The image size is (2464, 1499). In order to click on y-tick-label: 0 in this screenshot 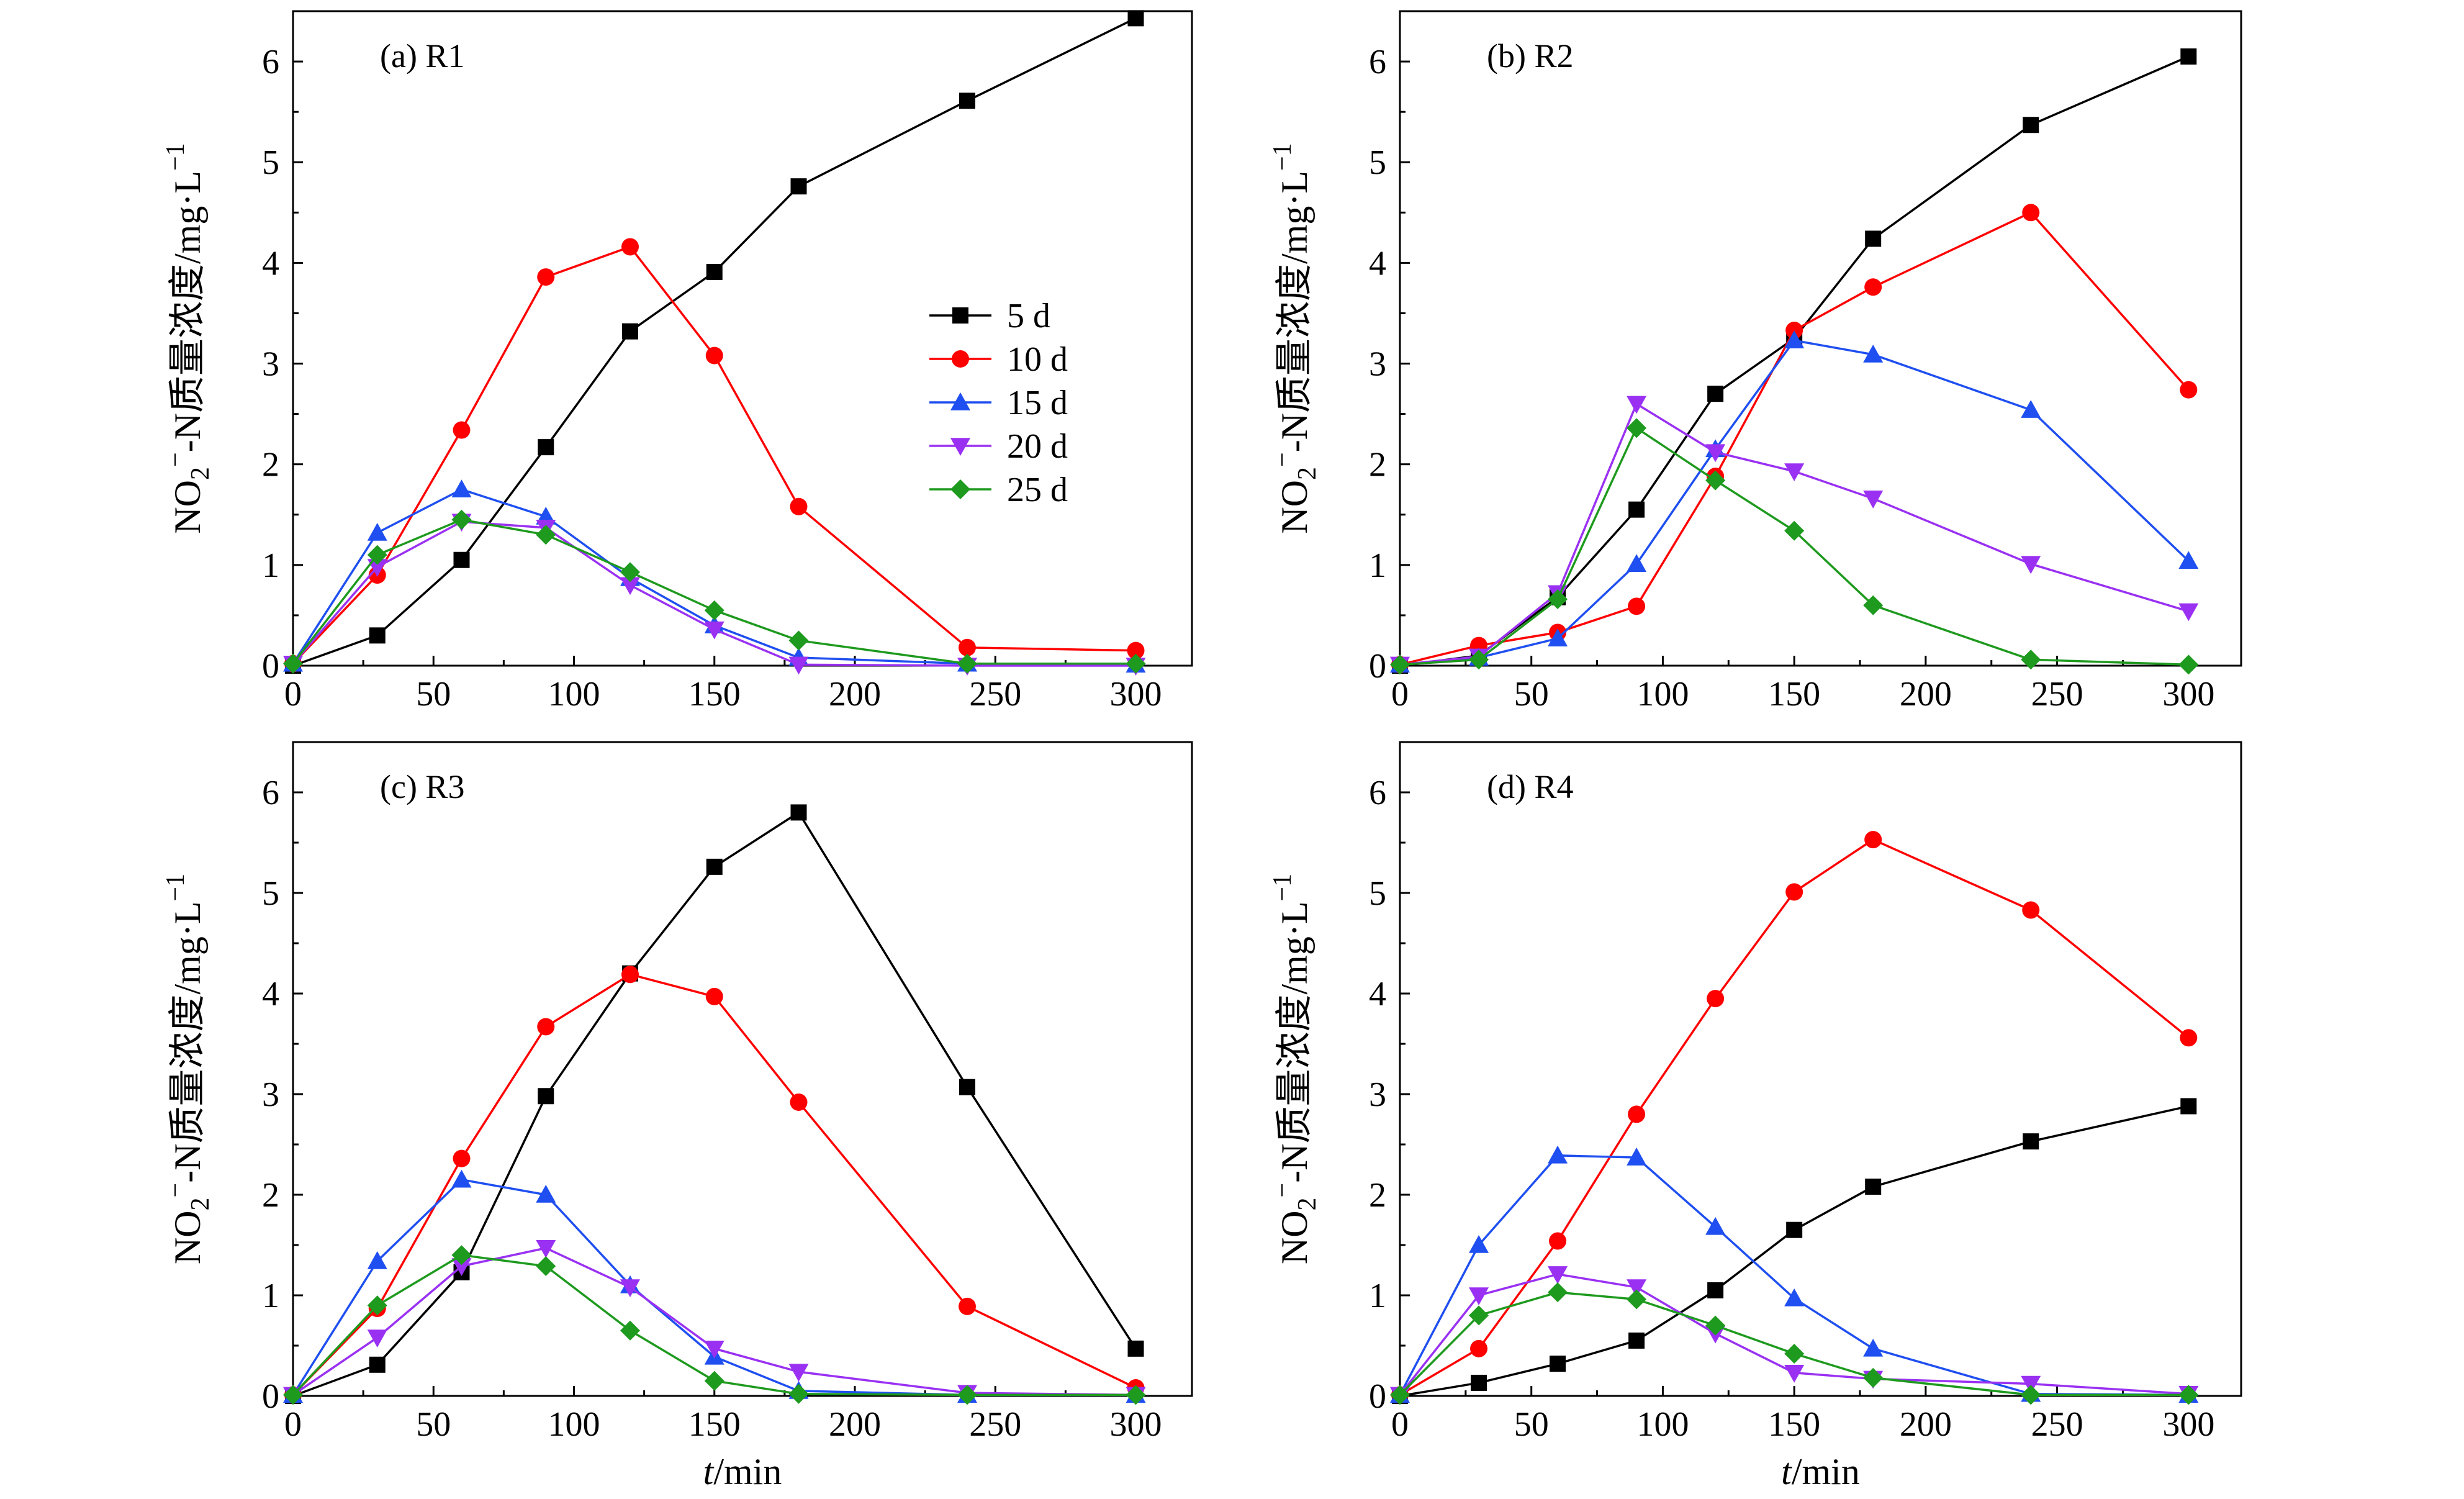, I will do `click(1377, 1396)`.